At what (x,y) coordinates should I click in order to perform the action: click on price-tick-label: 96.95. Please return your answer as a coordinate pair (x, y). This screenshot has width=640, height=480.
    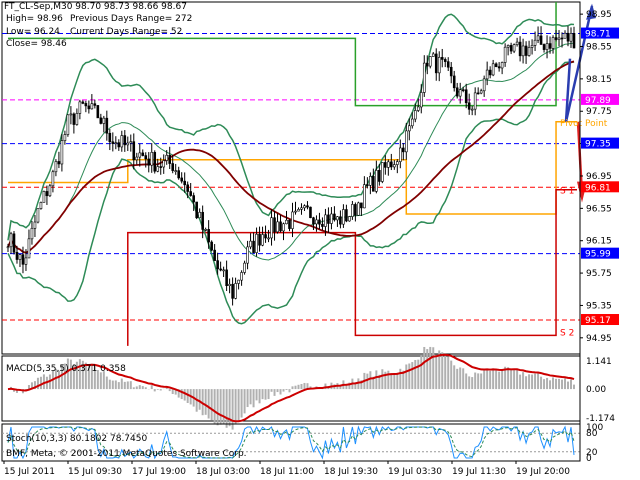
    Looking at the image, I should click on (599, 177).